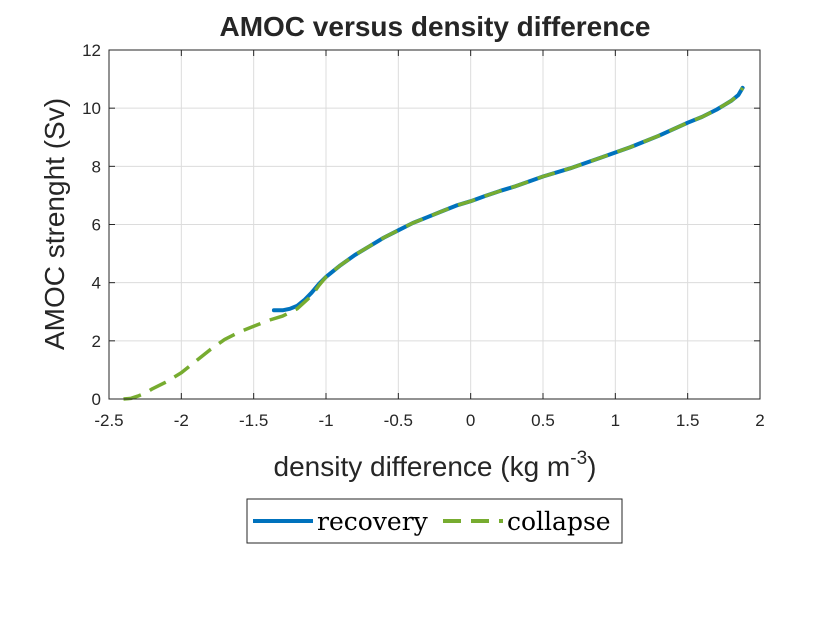 The width and height of the screenshot is (840, 630). I want to click on y-tick-label: 4, so click(96, 283).